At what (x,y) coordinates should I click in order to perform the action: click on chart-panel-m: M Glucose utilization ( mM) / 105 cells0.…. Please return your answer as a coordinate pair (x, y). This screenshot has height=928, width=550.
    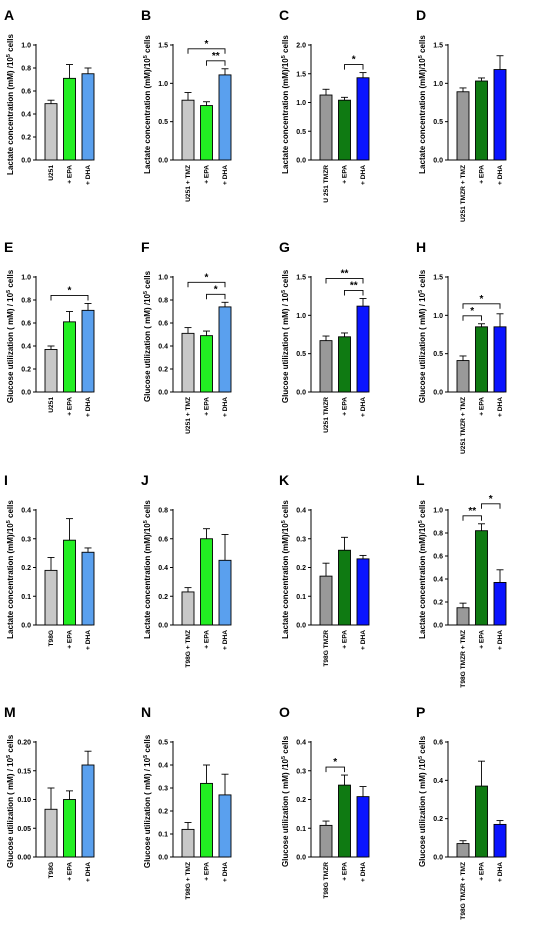
    Looking at the image, I should click on (49, 793).